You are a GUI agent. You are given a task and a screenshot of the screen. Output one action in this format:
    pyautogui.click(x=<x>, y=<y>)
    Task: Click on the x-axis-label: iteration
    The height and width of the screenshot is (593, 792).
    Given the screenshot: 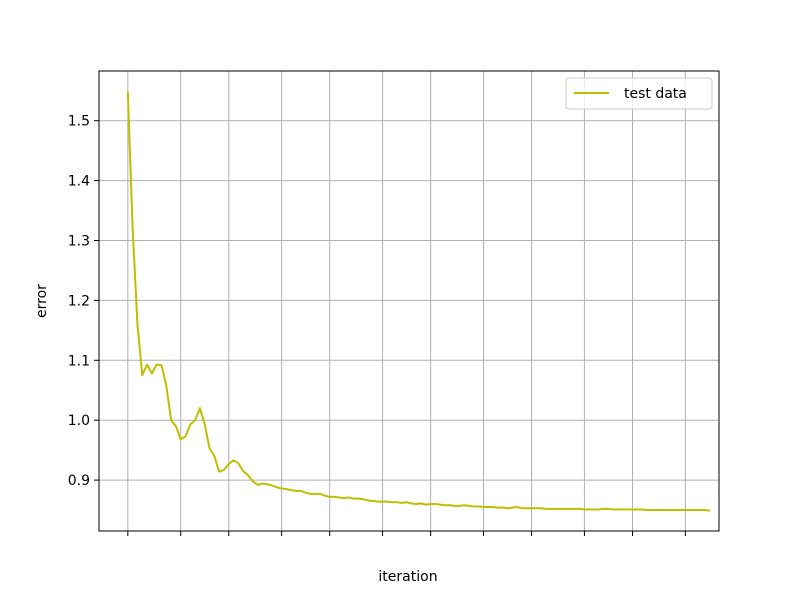 What is the action you would take?
    pyautogui.click(x=407, y=577)
    